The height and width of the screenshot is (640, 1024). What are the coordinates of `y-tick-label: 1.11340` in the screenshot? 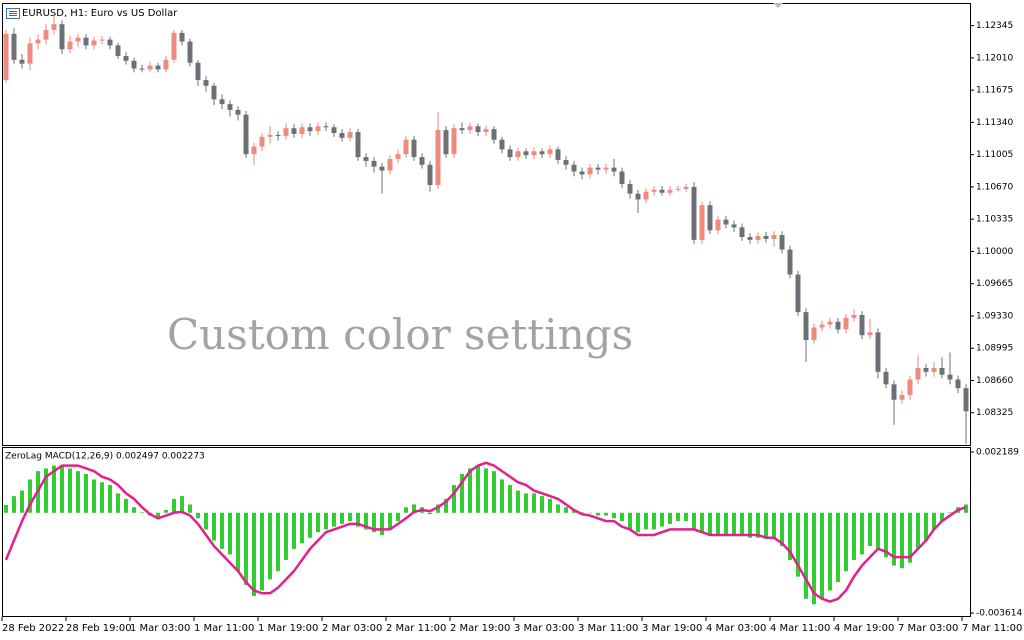 It's located at (994, 123).